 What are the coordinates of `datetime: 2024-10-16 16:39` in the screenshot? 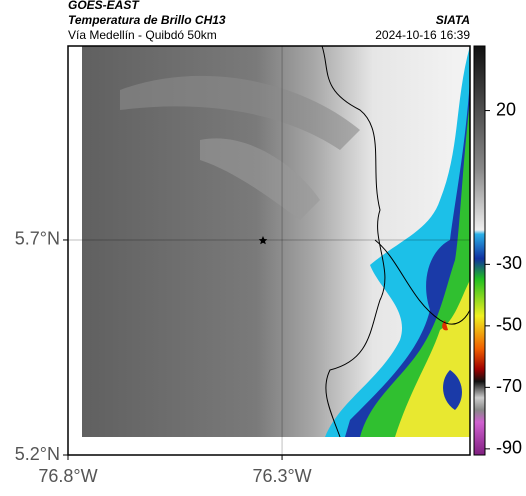 It's located at (422, 35).